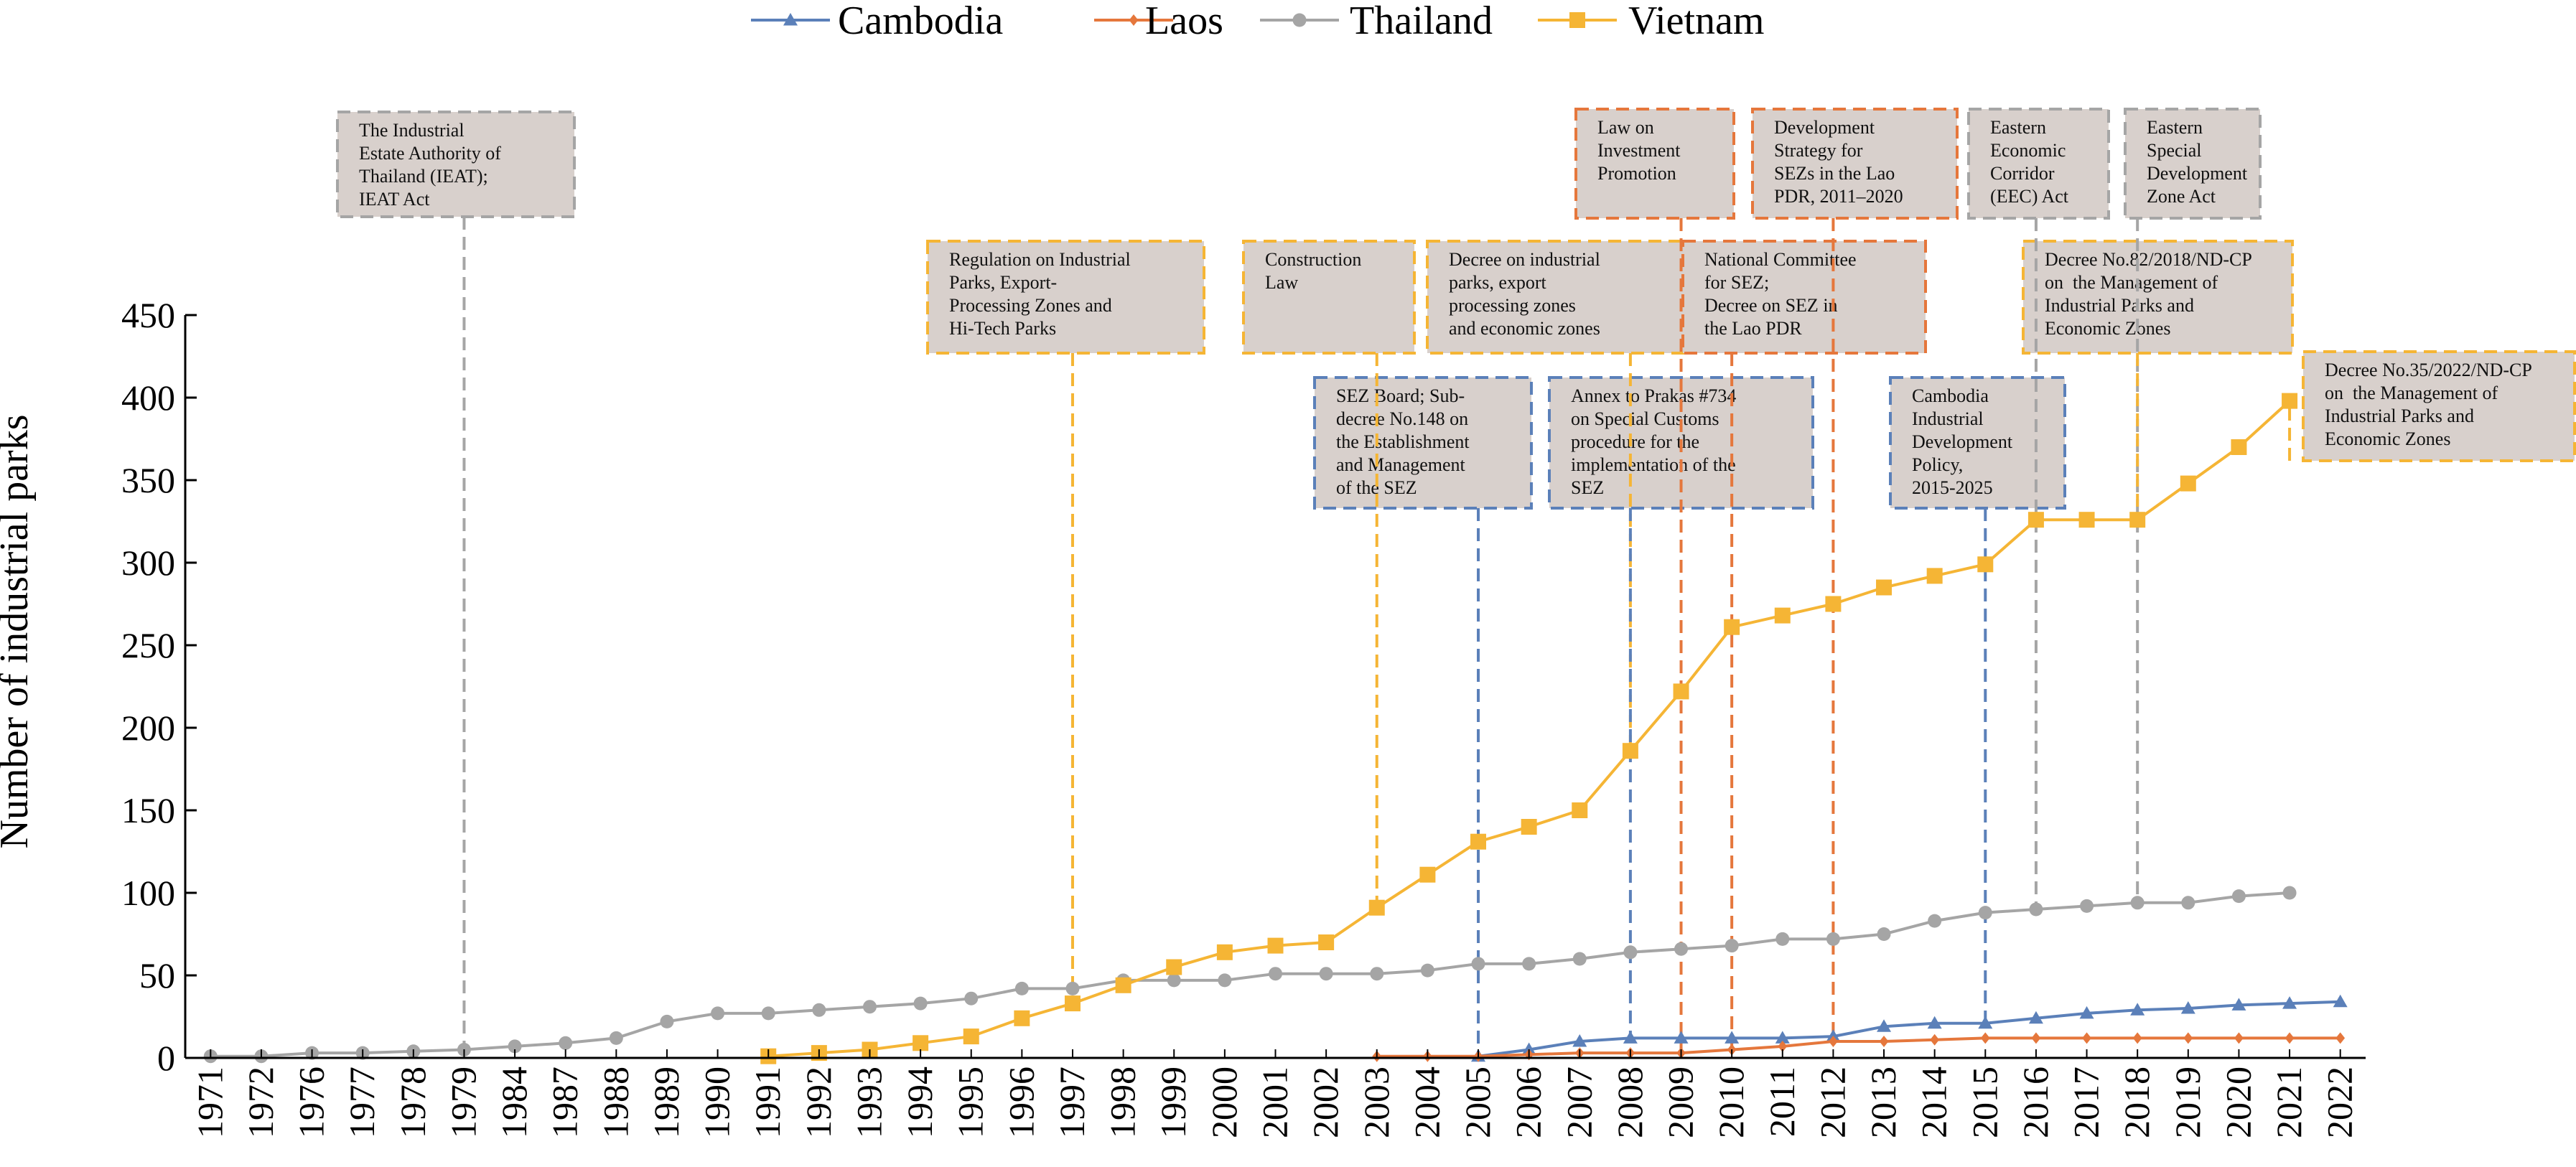 Image resolution: width=2576 pixels, height=1167 pixels. Describe the element at coordinates (148, 480) in the screenshot. I see `y-tick-label: 350` at that location.